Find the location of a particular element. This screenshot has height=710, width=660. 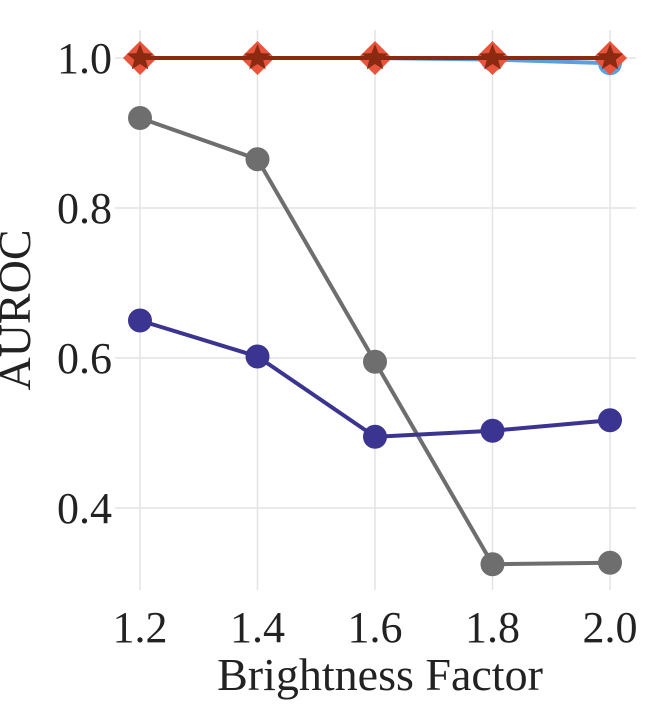

y-axis-title: AUROC is located at coordinates (20, 309).